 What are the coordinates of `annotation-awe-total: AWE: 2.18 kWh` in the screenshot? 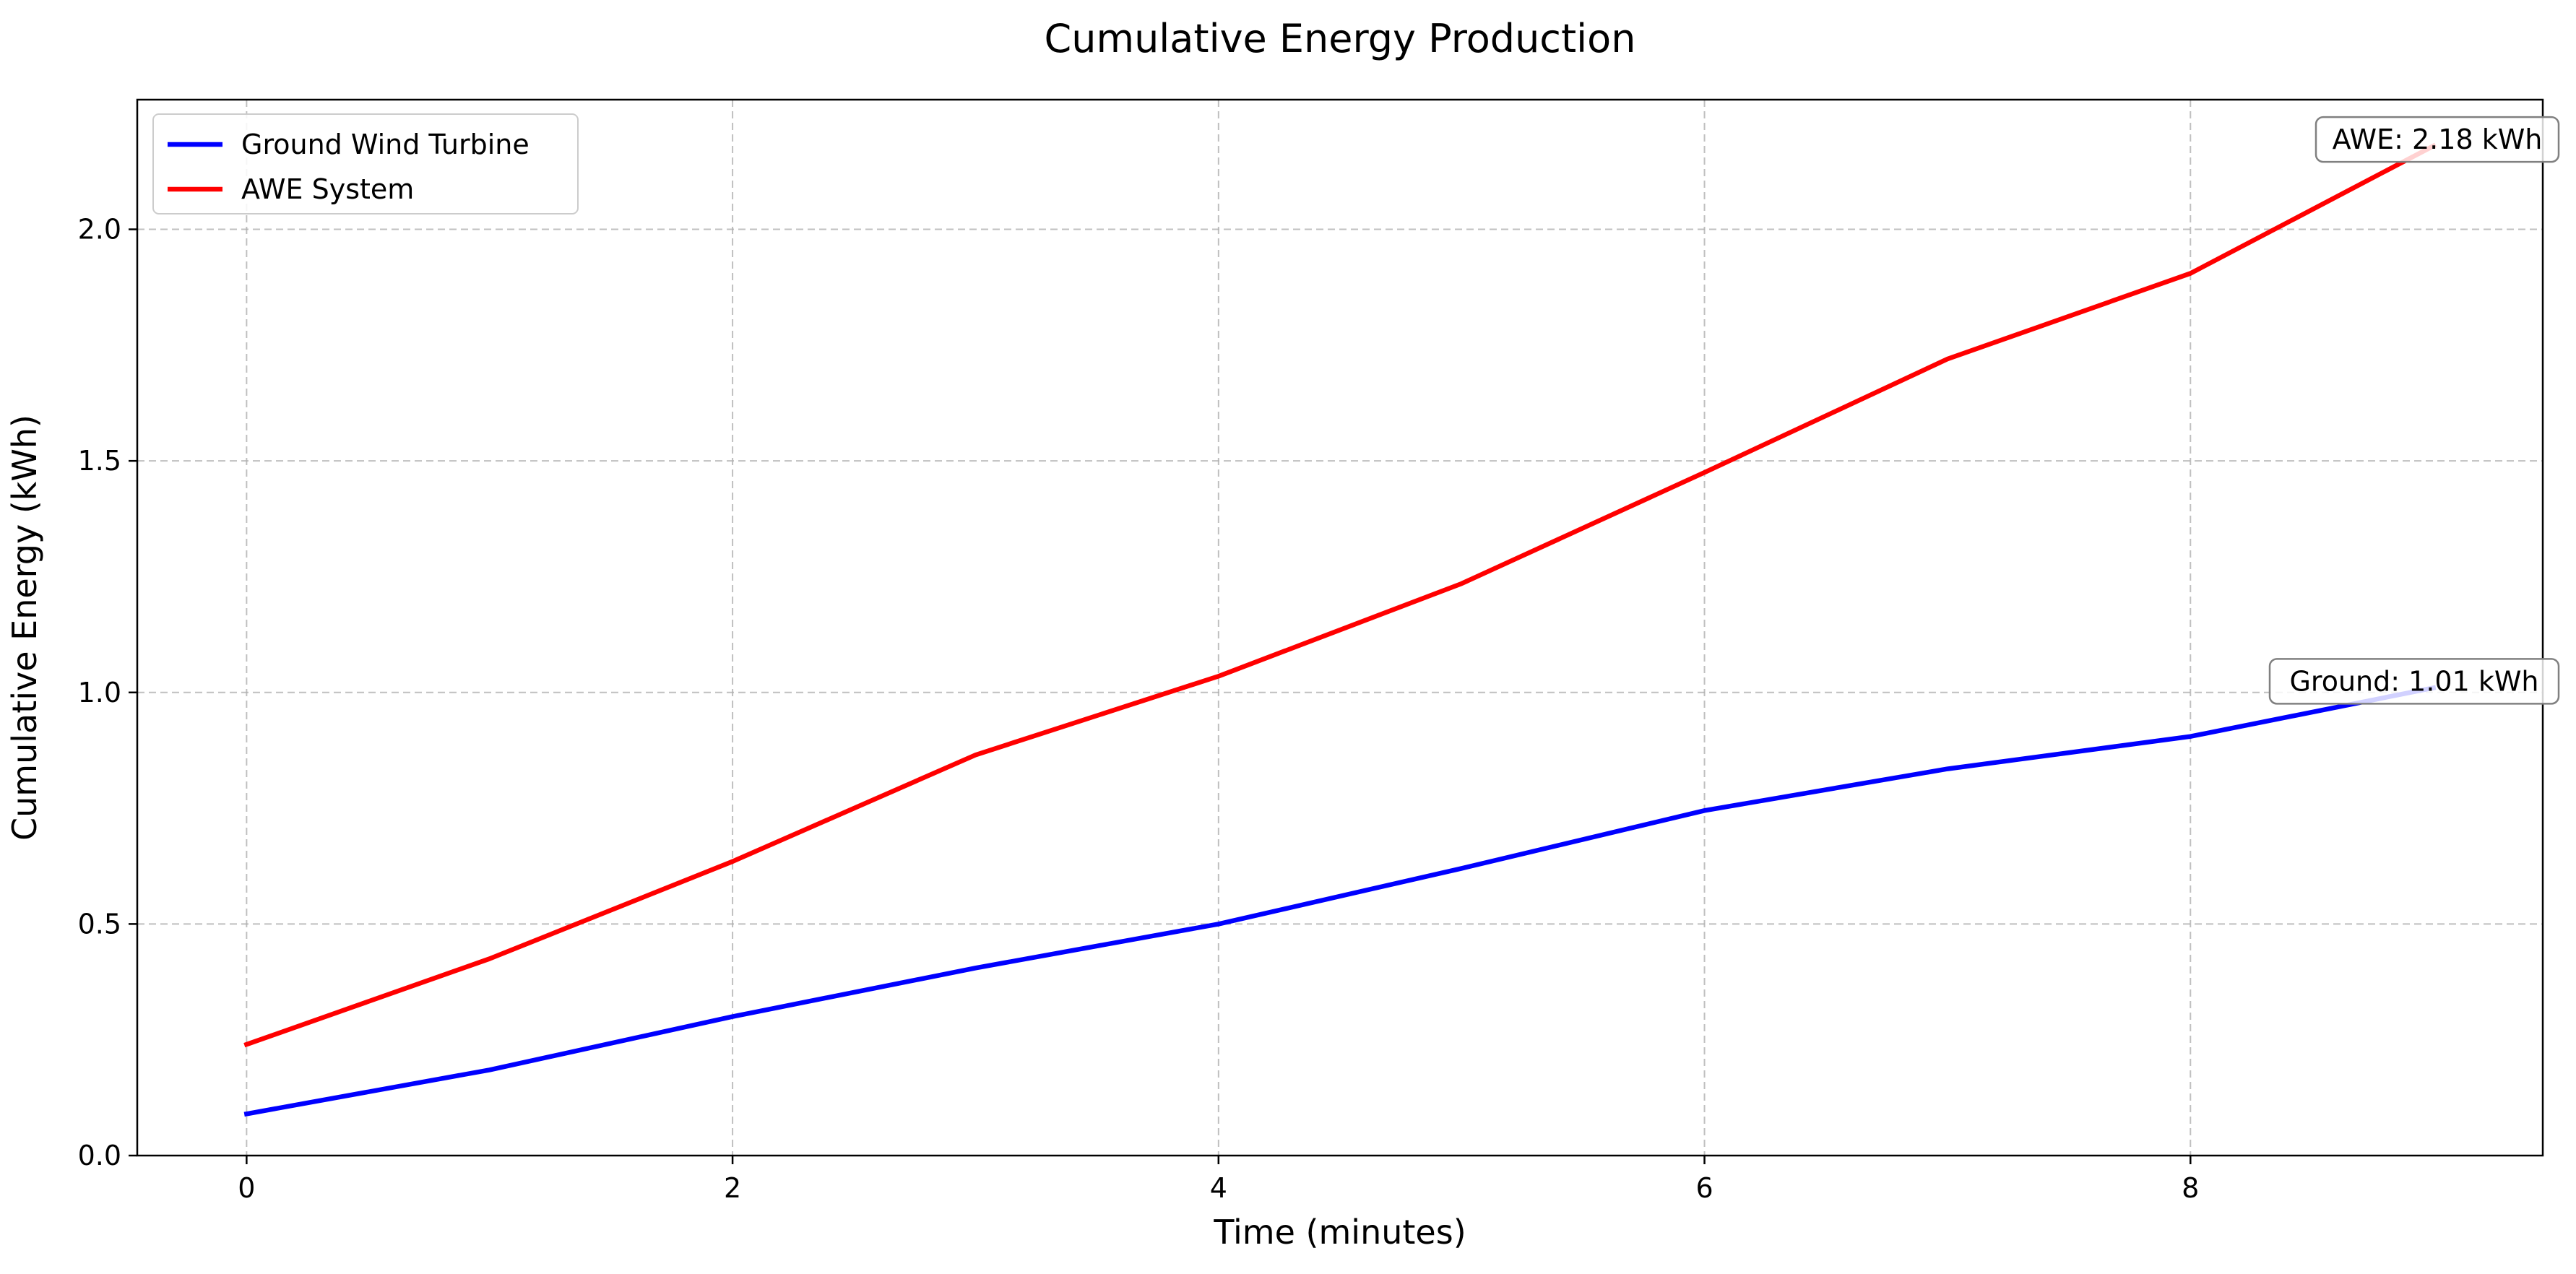 It's located at (2438, 139).